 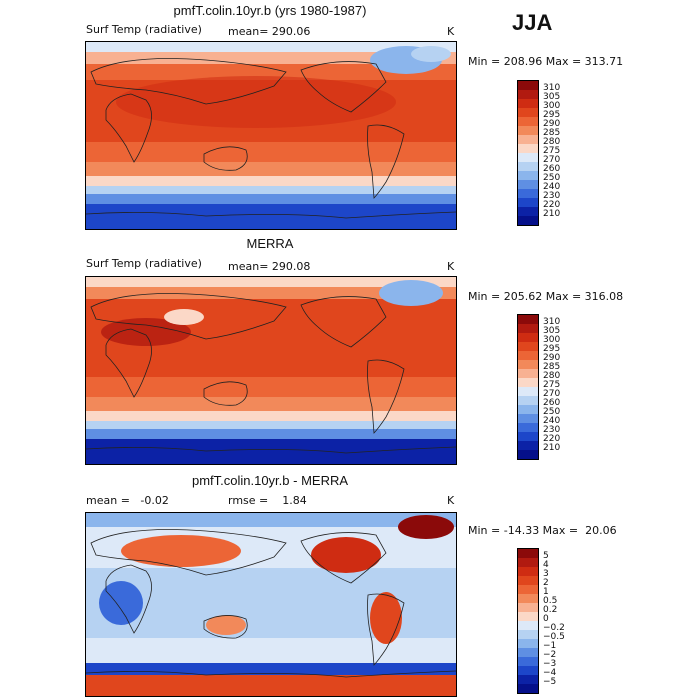 What do you see at coordinates (552, 142) in the screenshot?
I see `colorbar-tick-label: 280` at bounding box center [552, 142].